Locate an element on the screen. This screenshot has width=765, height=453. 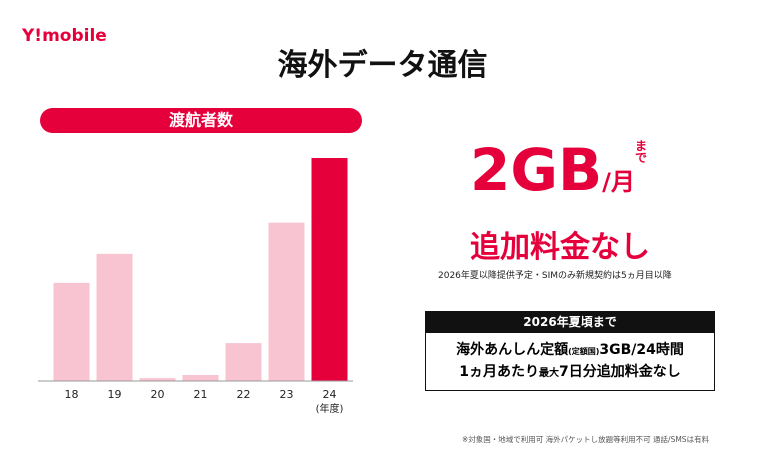
logo: Y!mobile is located at coordinates (64, 36).